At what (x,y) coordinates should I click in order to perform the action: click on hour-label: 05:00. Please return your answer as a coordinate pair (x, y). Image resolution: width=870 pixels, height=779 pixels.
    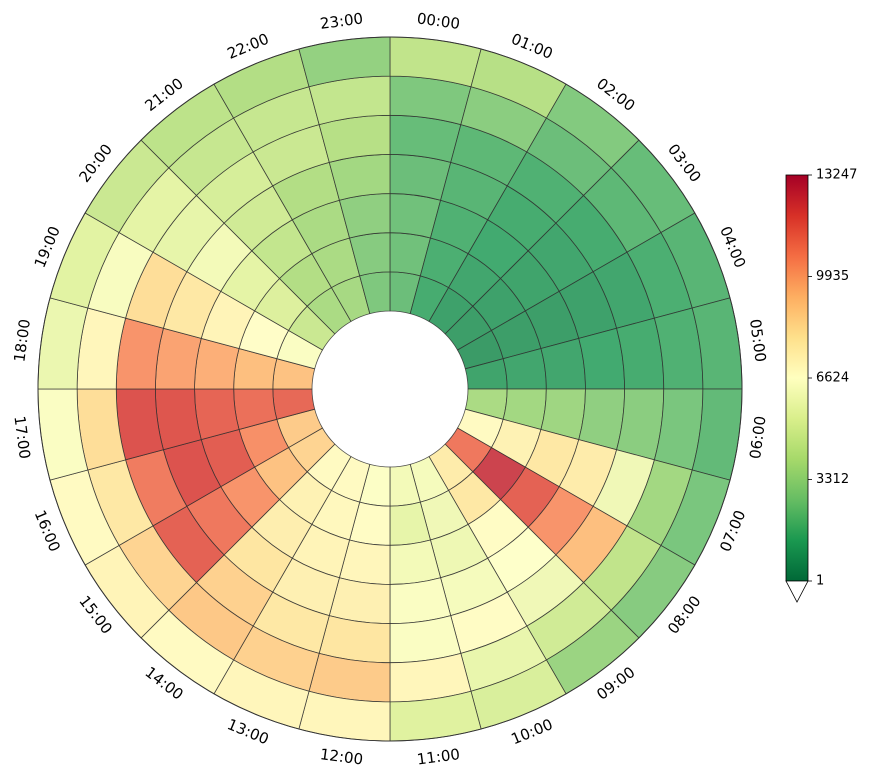
    Looking at the image, I should click on (757, 340).